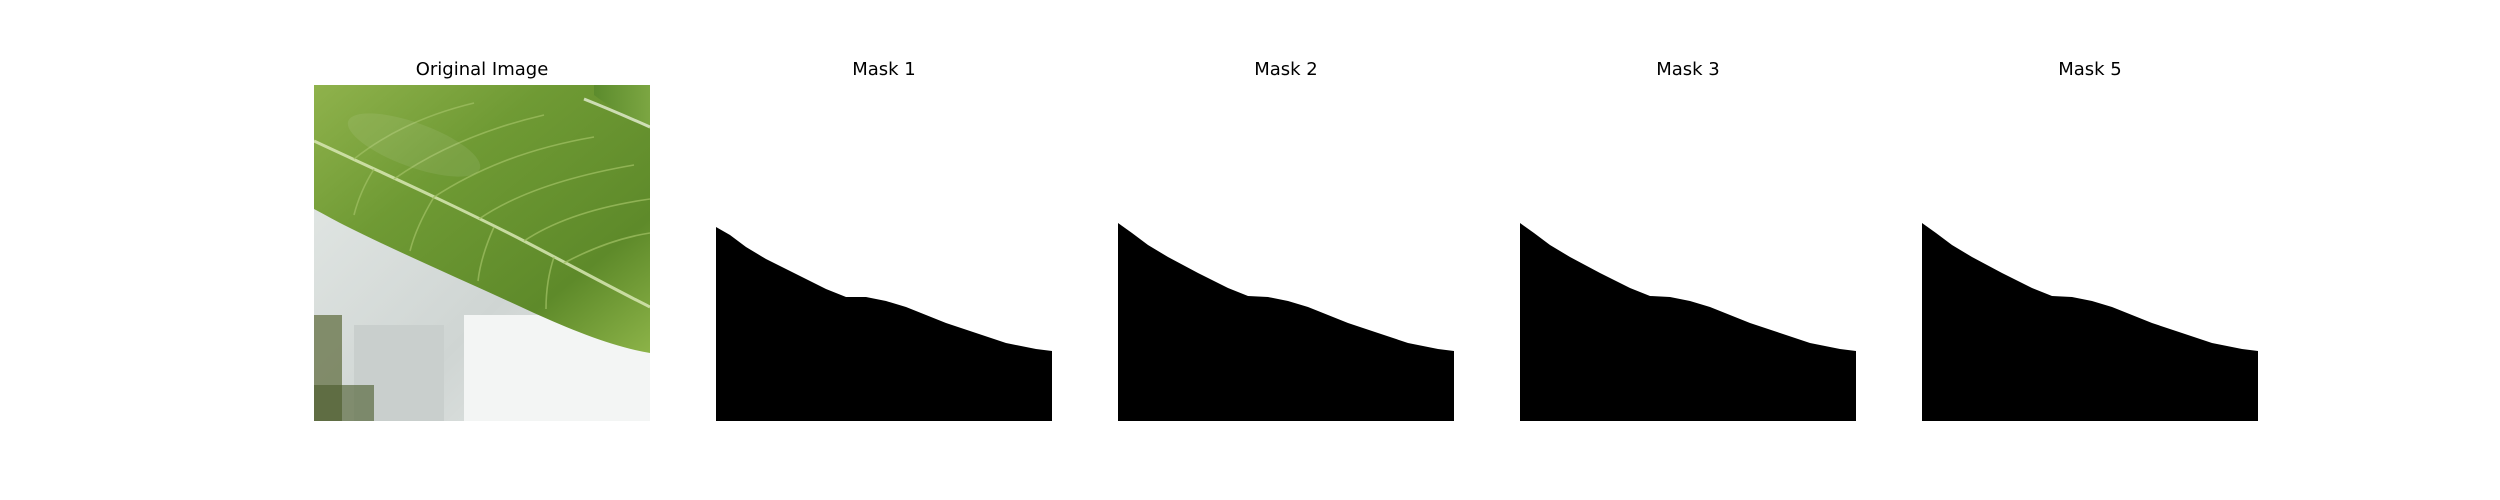  What do you see at coordinates (482, 253) in the screenshot?
I see `original-leaf-photo` at bounding box center [482, 253].